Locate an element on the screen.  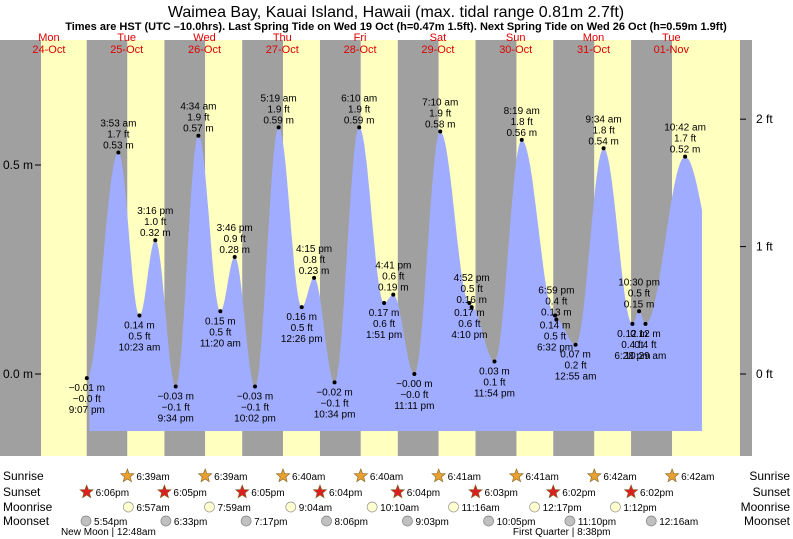
day-date: 01-Nov is located at coordinates (672, 50).